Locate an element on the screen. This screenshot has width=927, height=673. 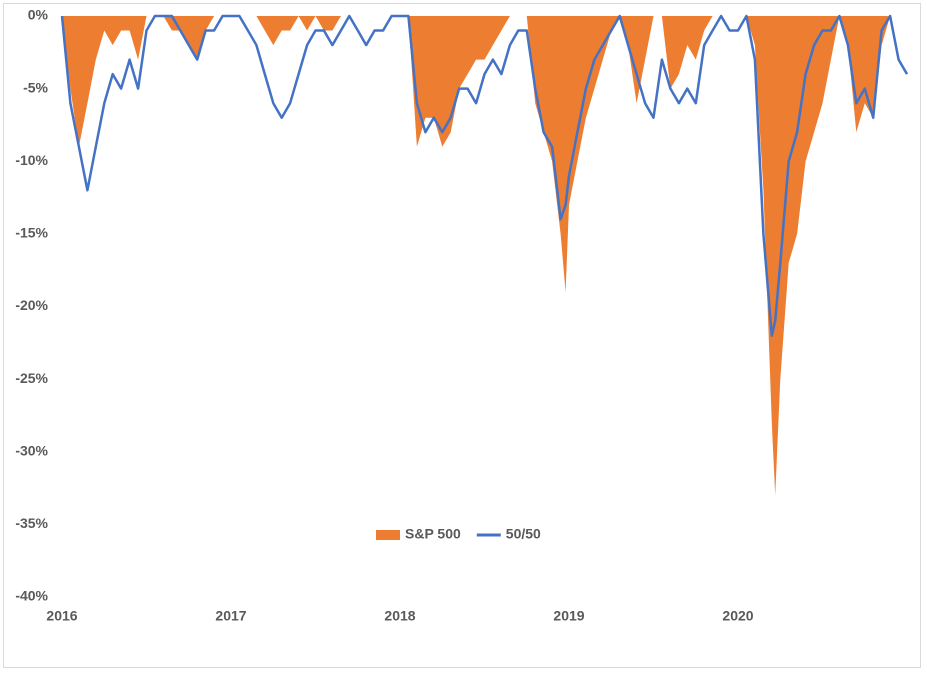
y-tick-label: -40% is located at coordinates (31, 596).